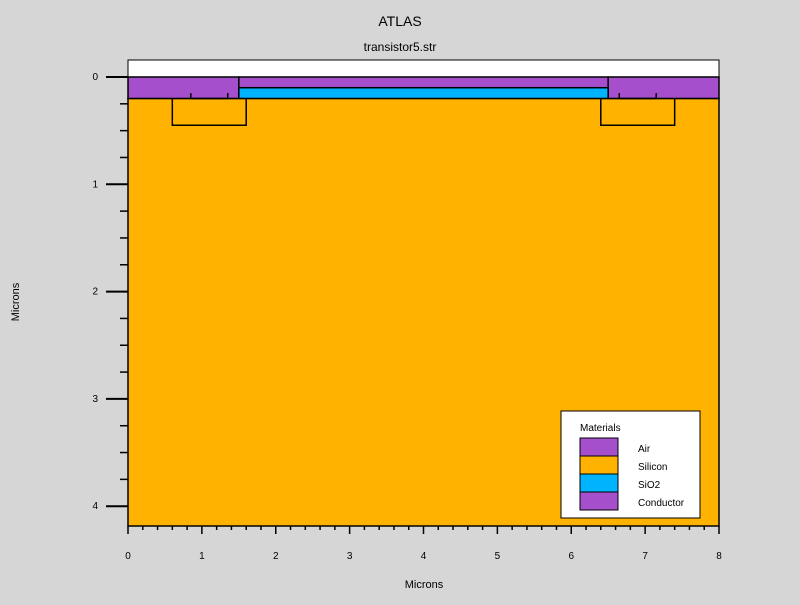  What do you see at coordinates (95, 506) in the screenshot?
I see `y-tick-label: 4` at bounding box center [95, 506].